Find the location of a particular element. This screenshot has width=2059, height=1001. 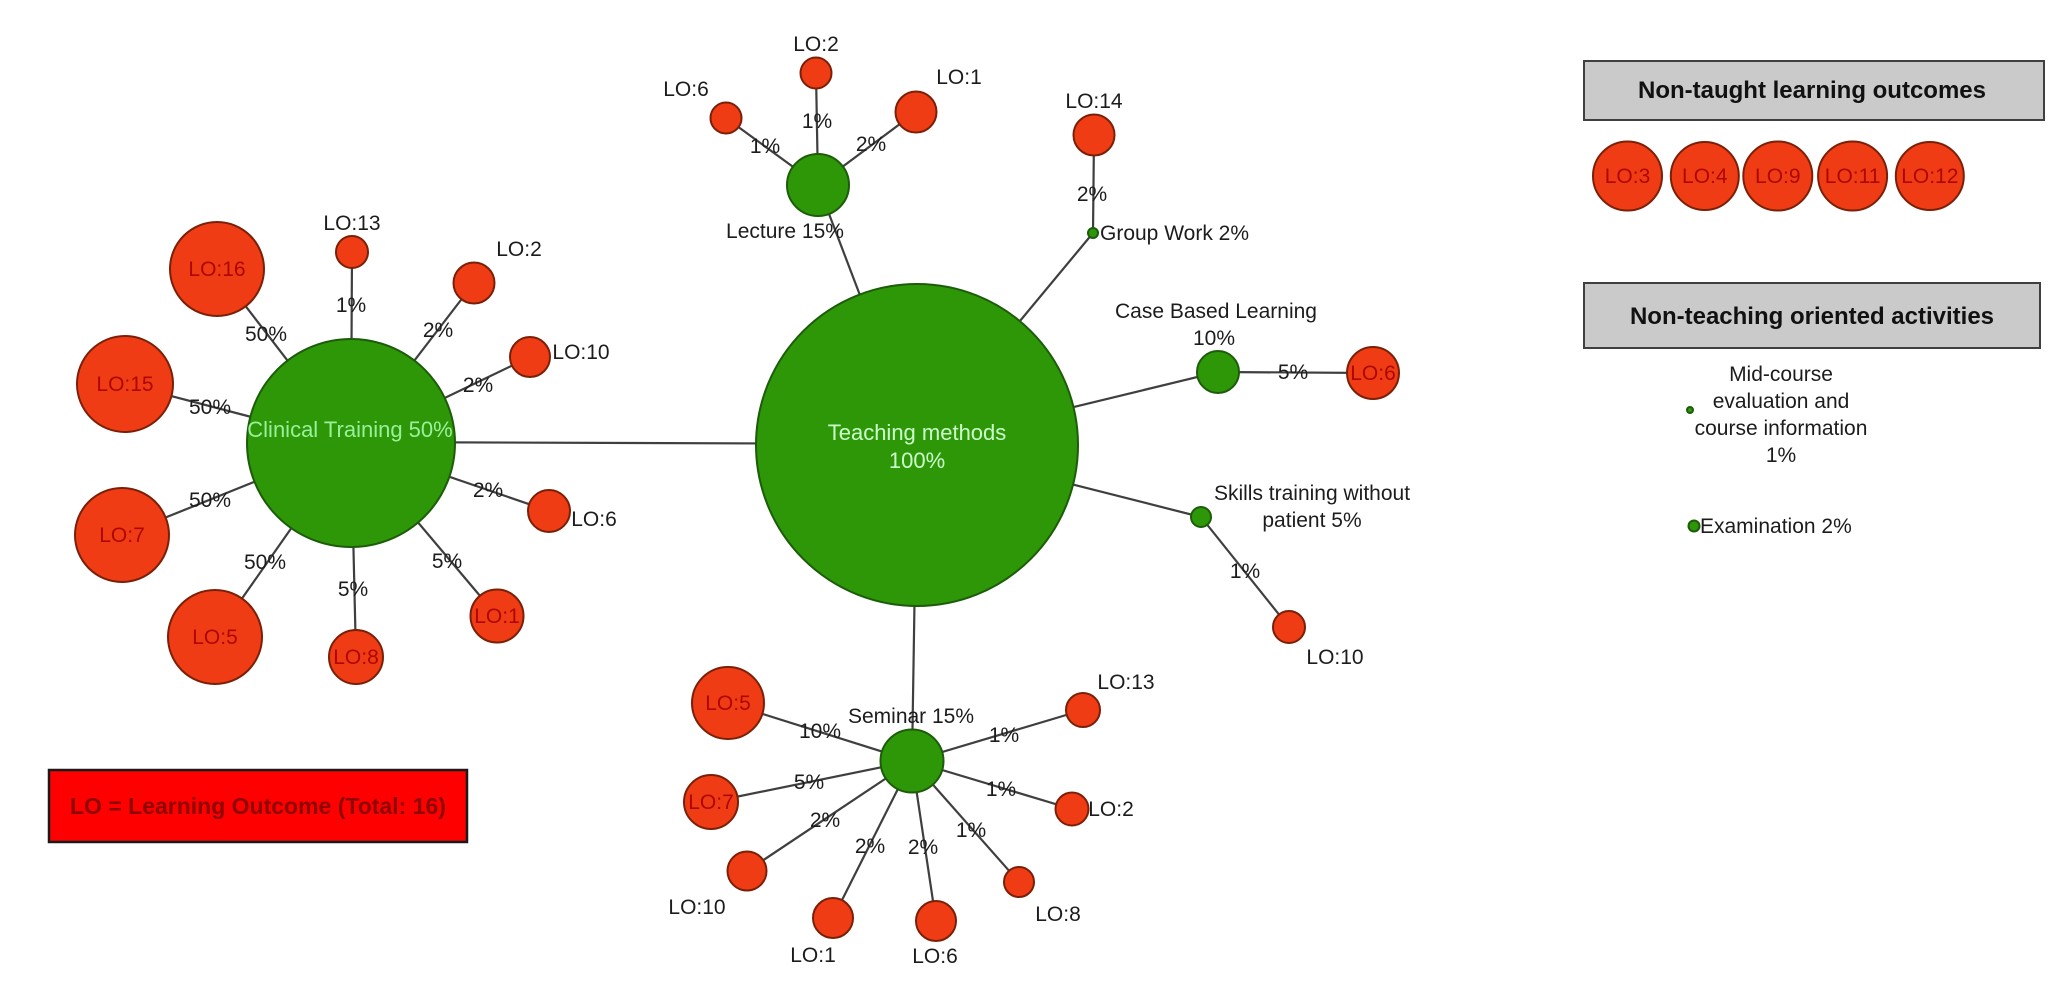

svg-text: Lecture 15% is located at coordinates (785, 231).